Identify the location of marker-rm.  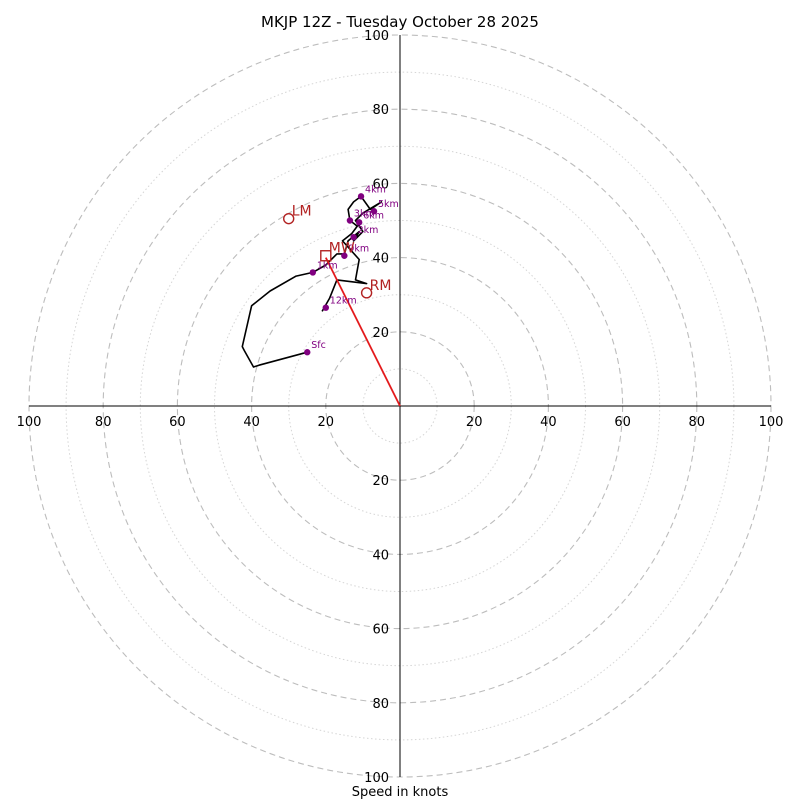
(366, 293).